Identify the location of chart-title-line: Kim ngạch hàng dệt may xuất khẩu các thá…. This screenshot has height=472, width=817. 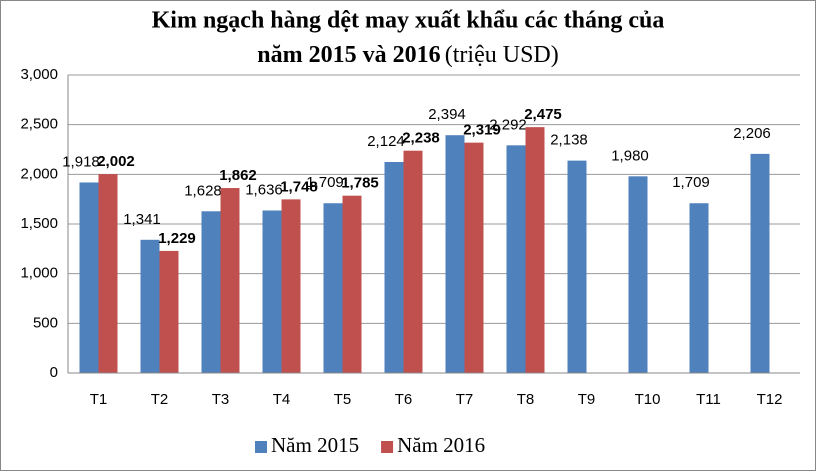
(408, 21).